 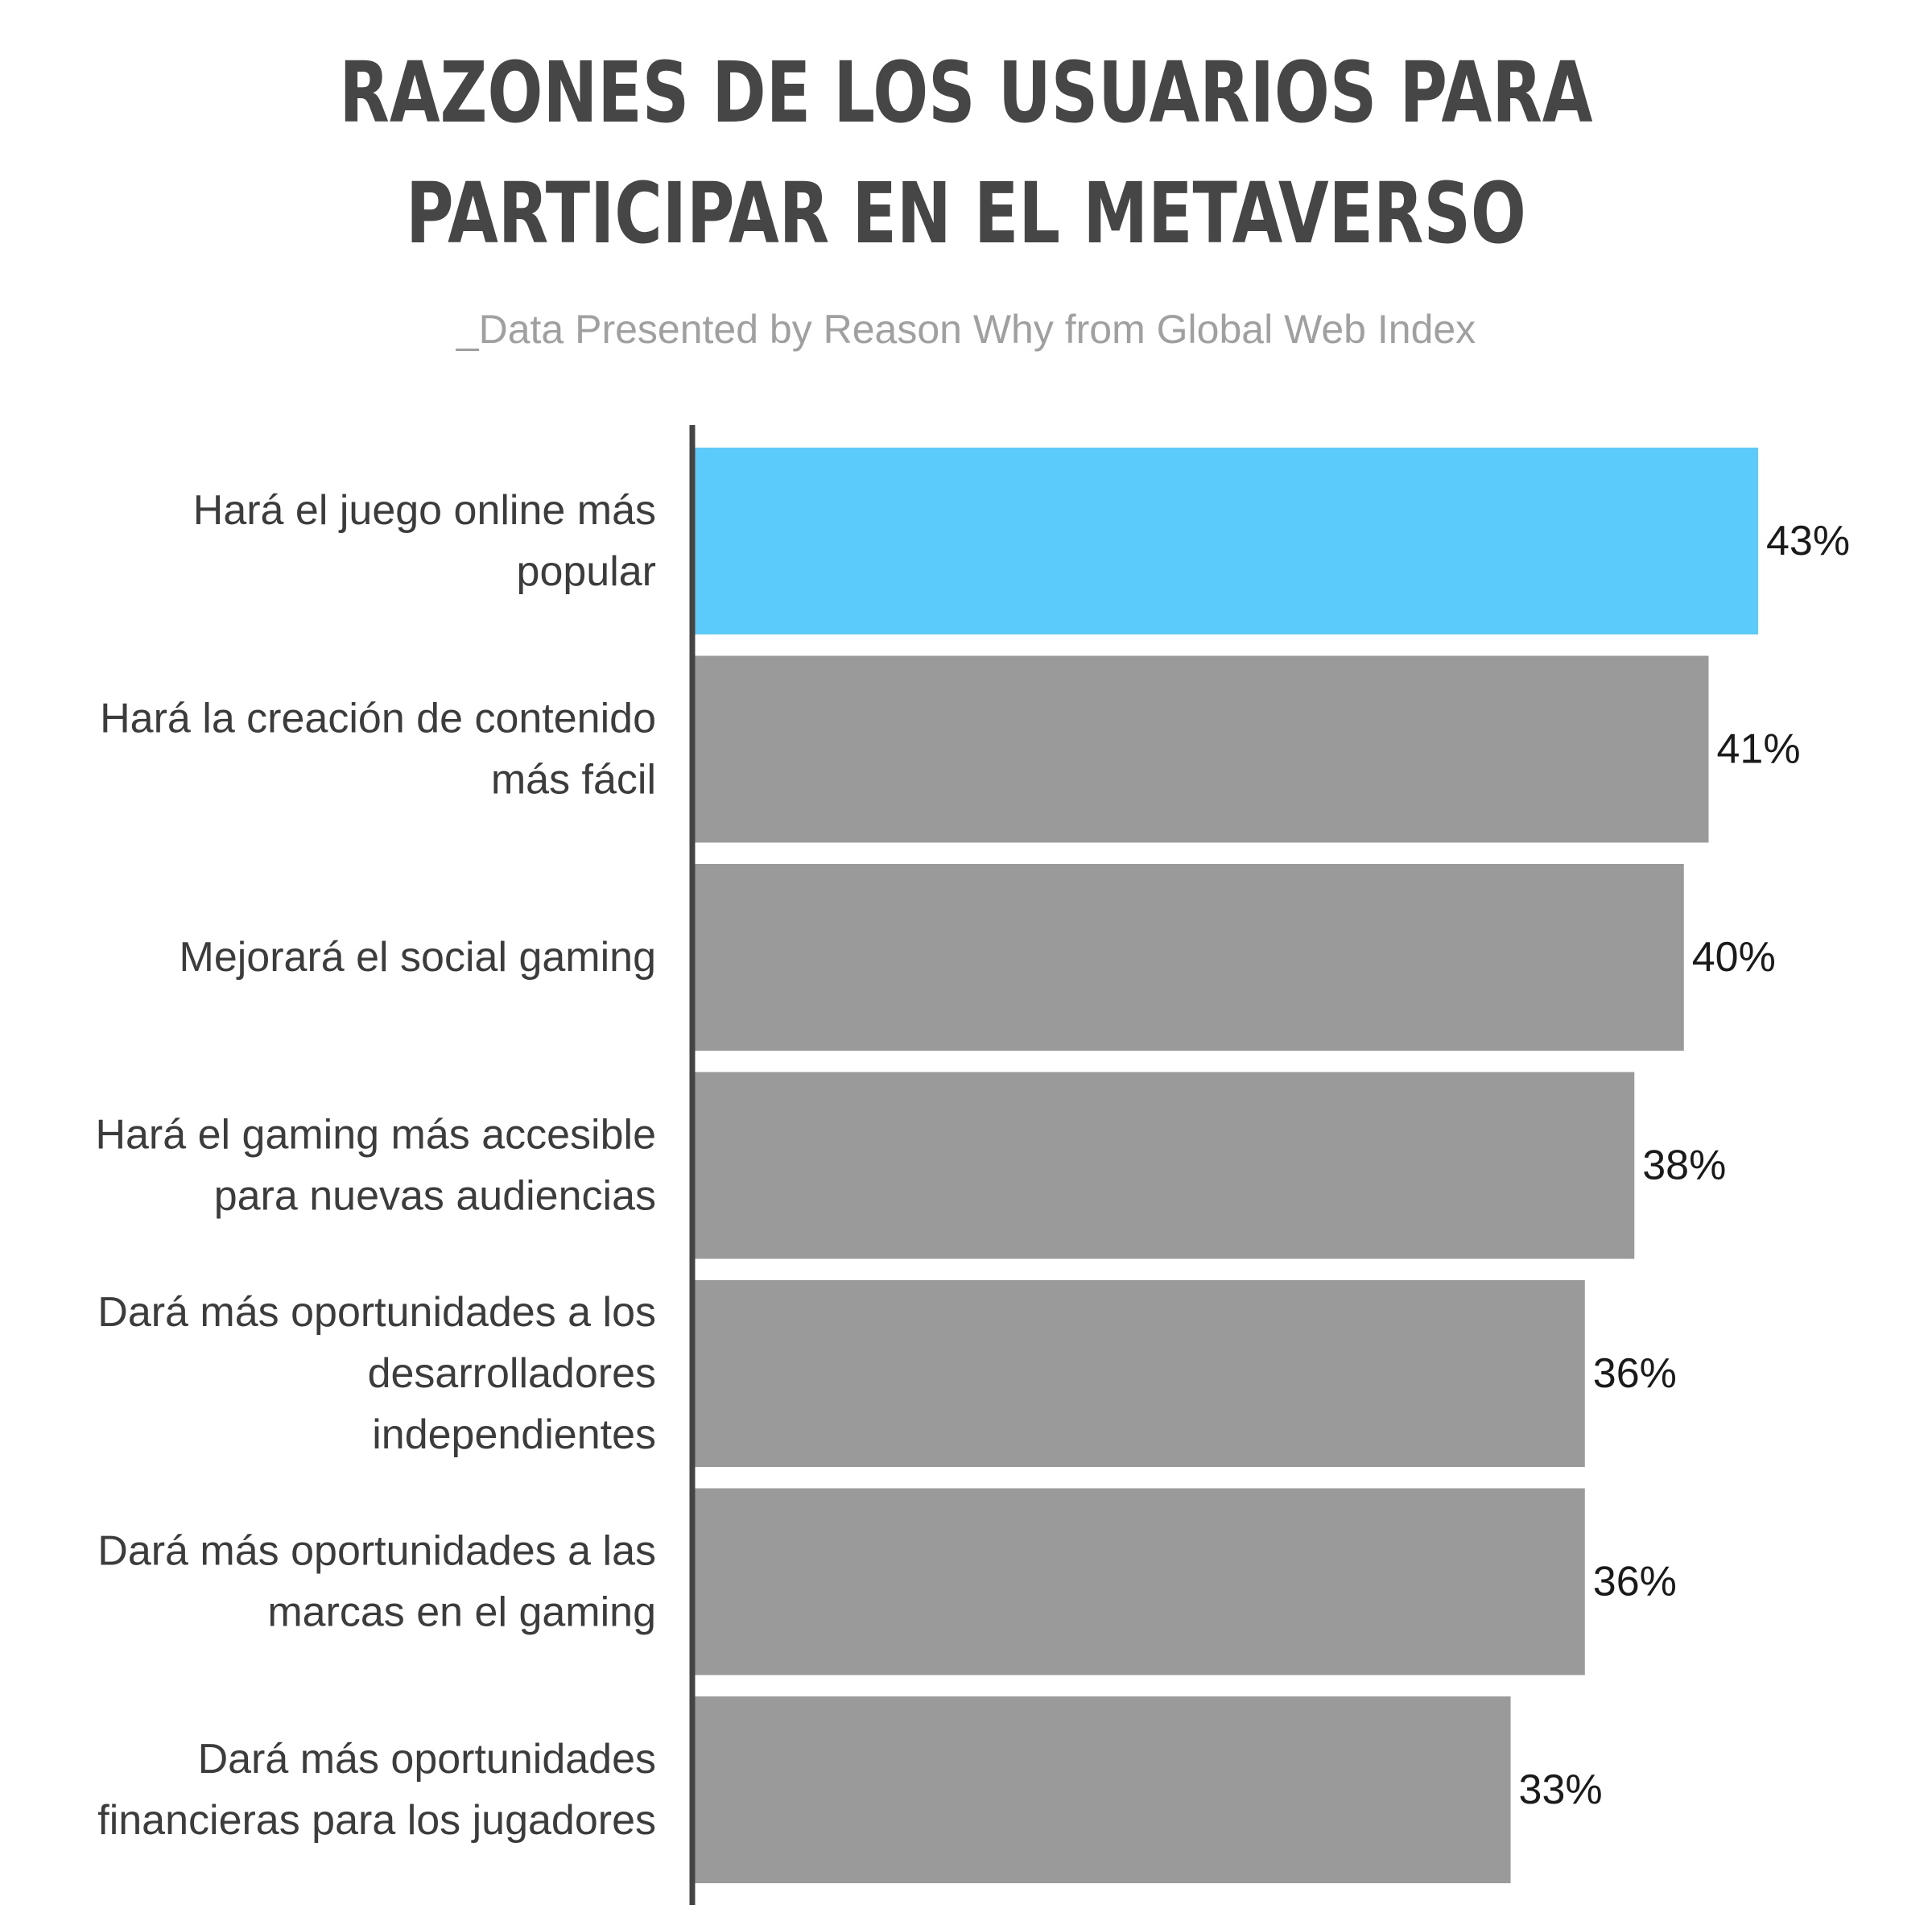 What do you see at coordinates (514, 1434) in the screenshot?
I see `category-label-5-line-3: independientes` at bounding box center [514, 1434].